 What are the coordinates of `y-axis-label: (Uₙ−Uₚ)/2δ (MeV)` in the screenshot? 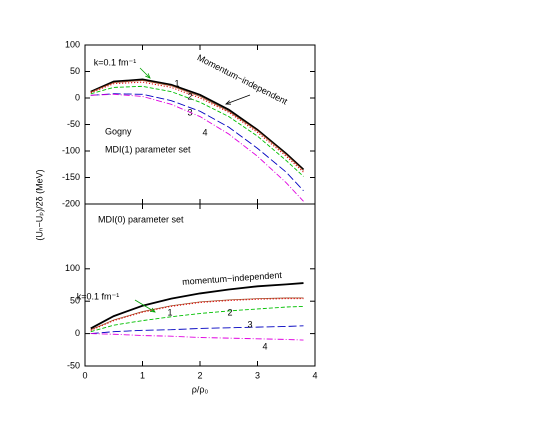 It's located at (39, 204).